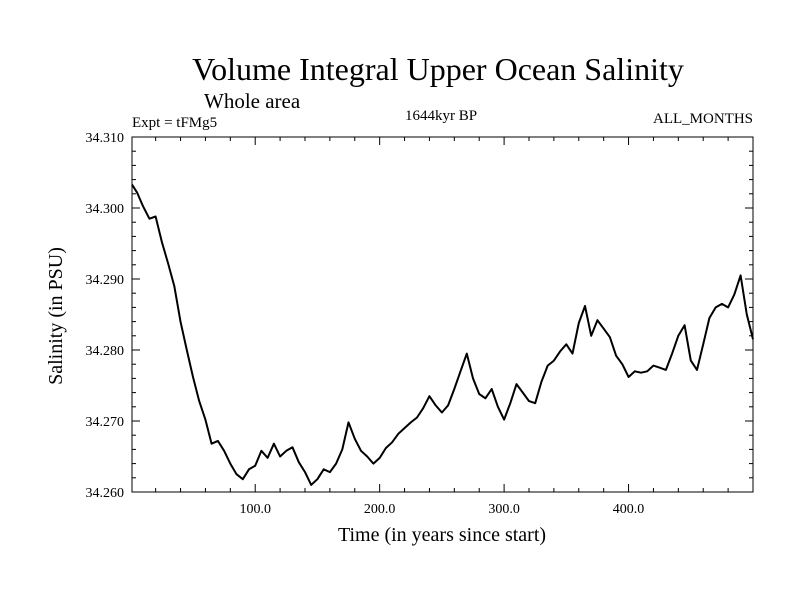 The height and width of the screenshot is (600, 800). I want to click on y-tick-label: 34.310, so click(105, 138).